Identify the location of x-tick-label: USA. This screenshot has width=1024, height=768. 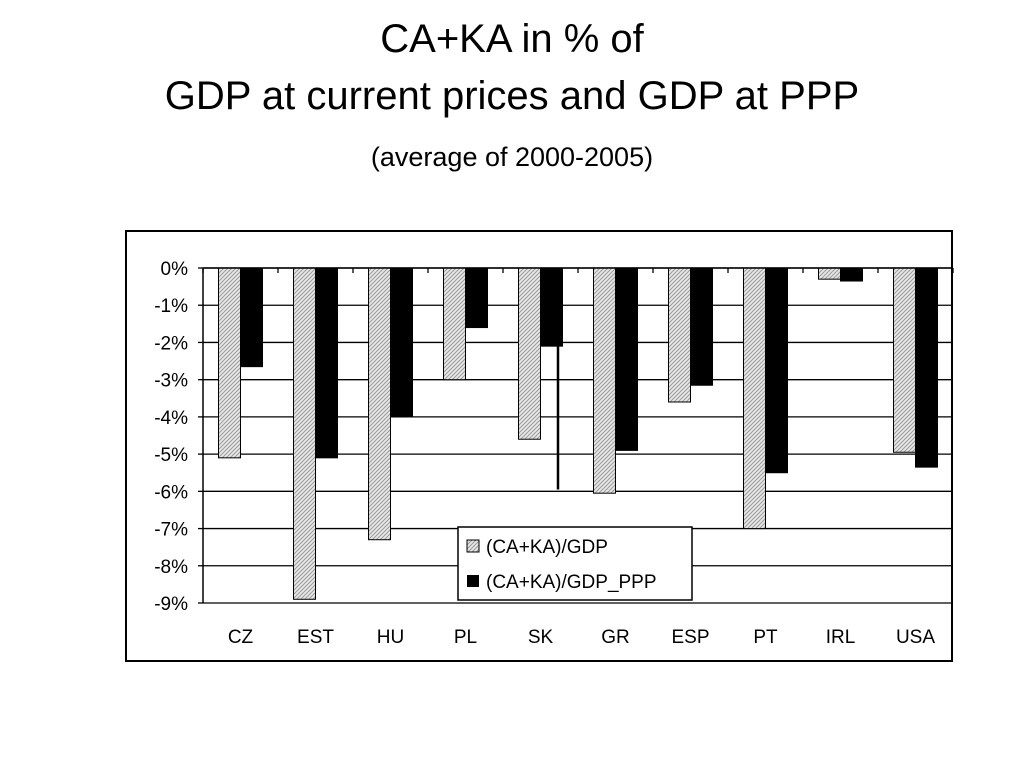
(915, 637).